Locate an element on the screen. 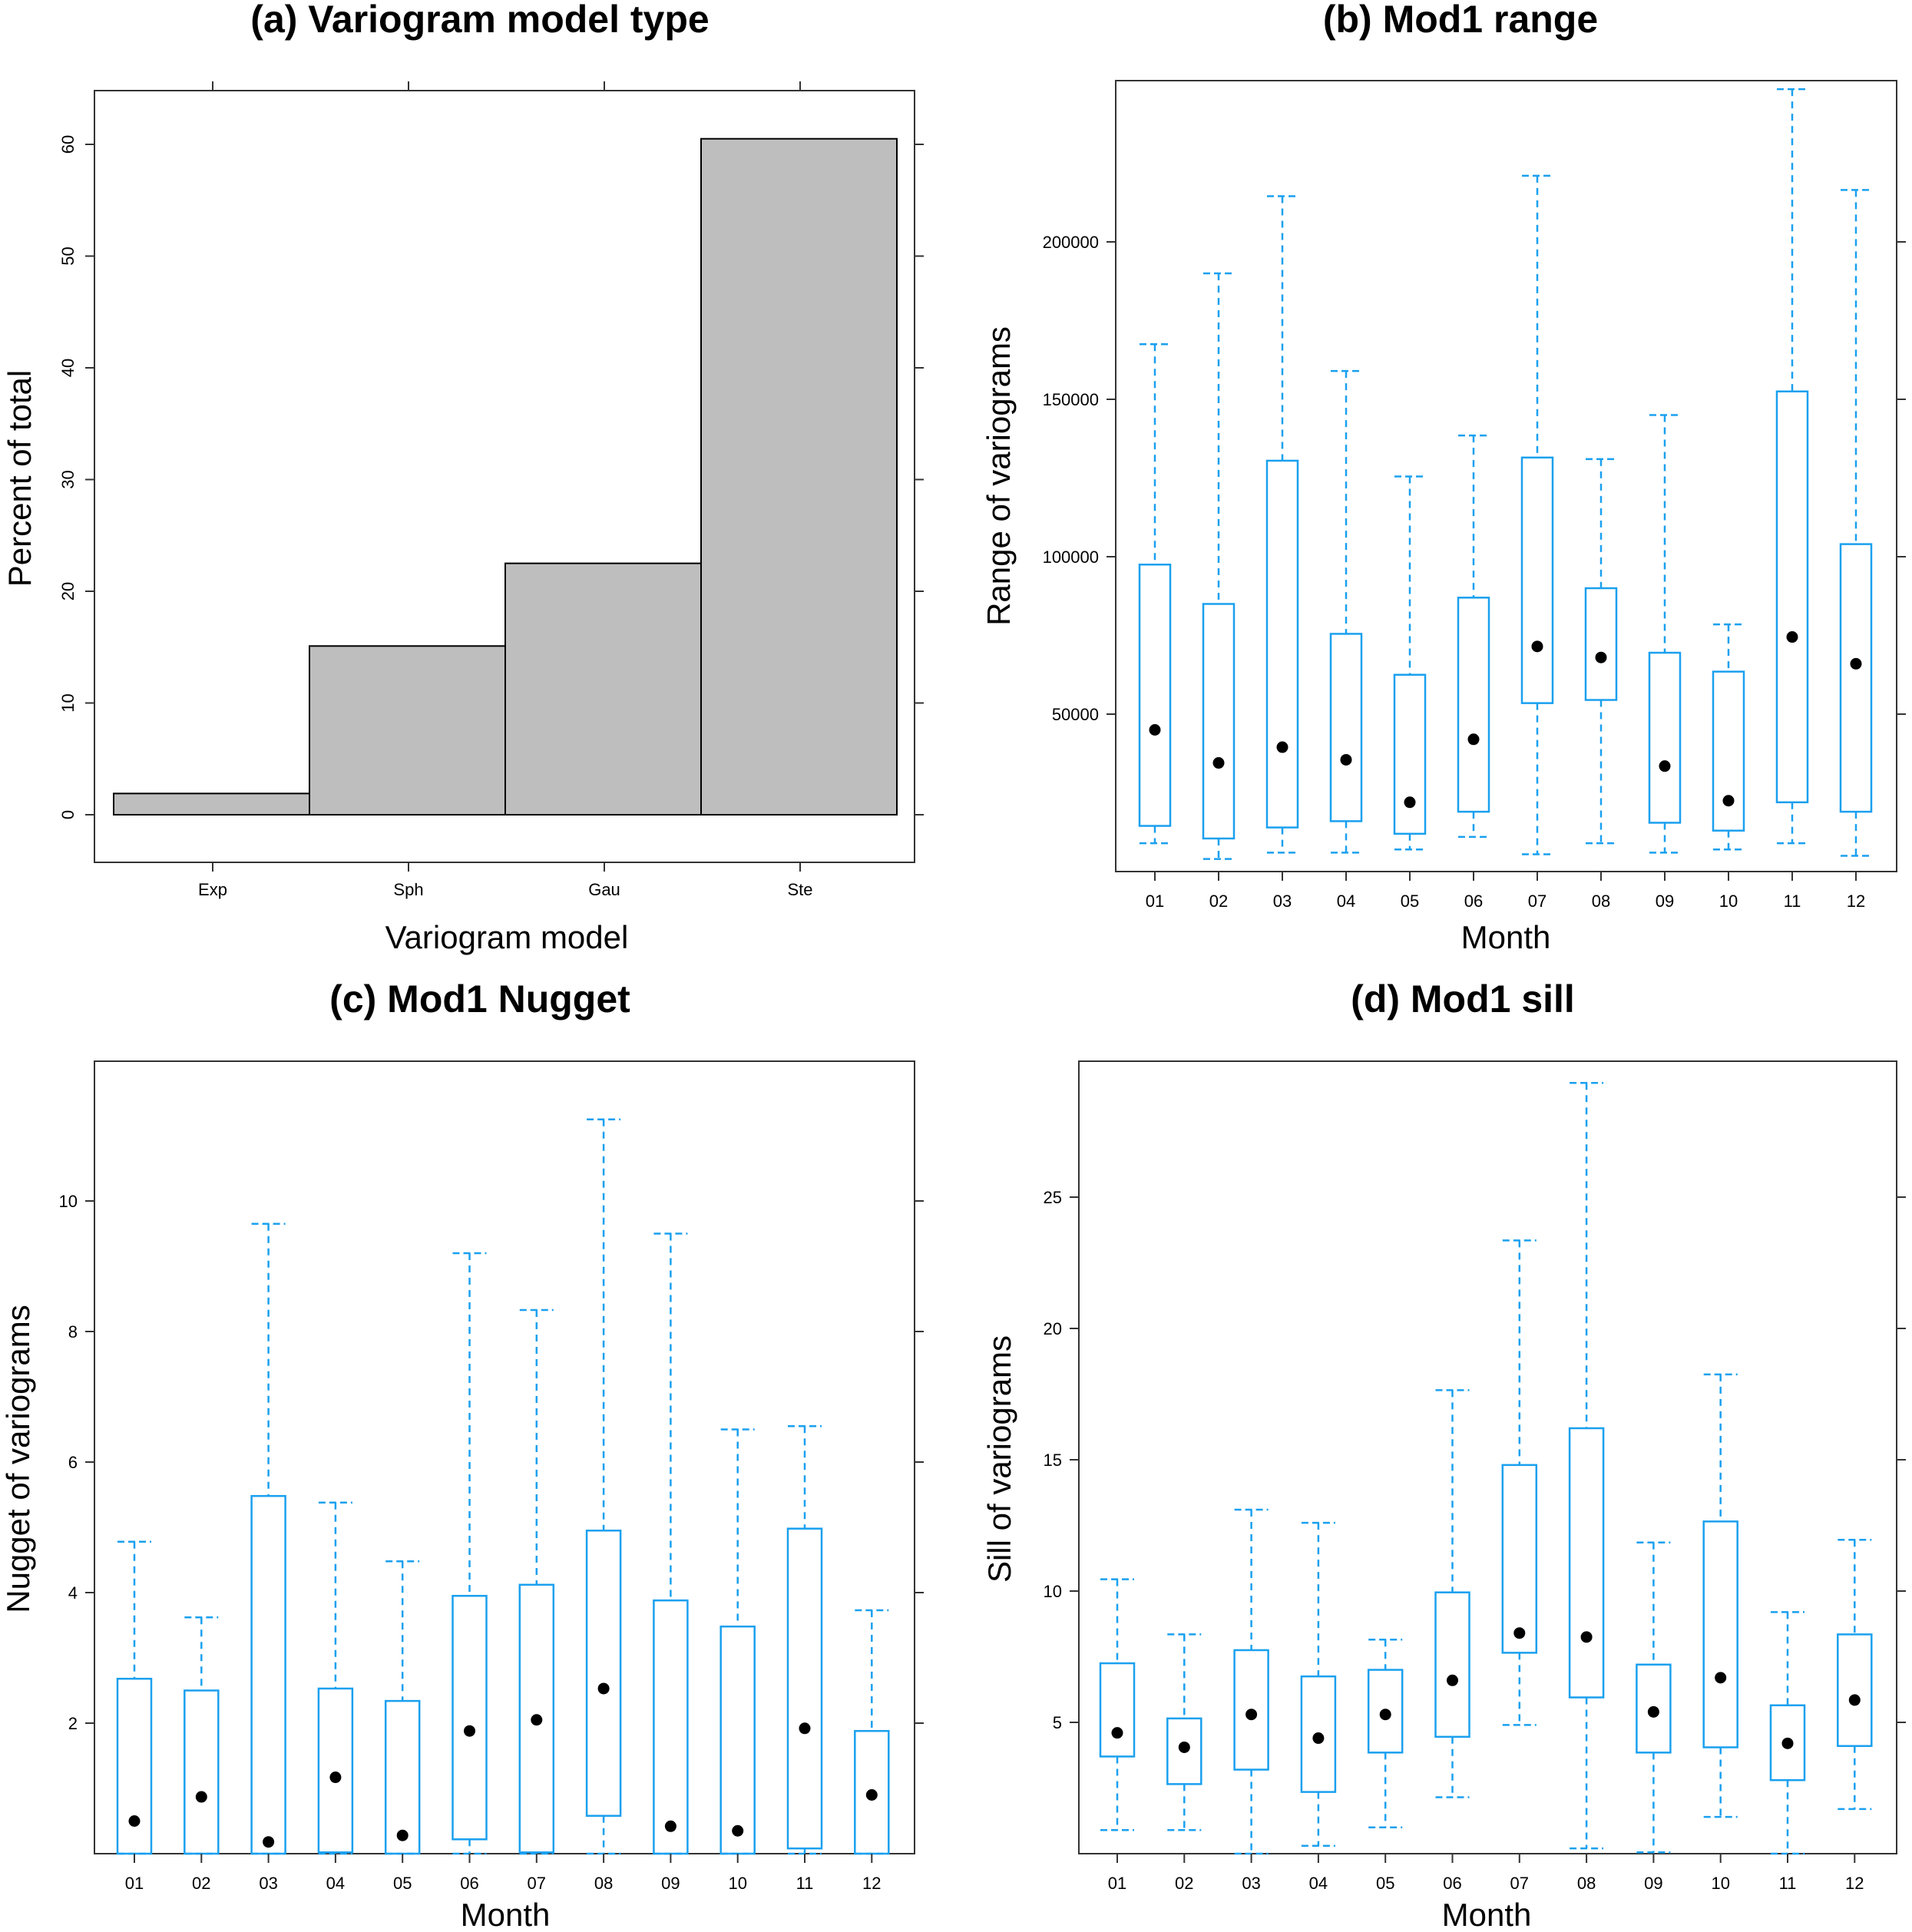 The height and width of the screenshot is (1932, 1912). x-tick-label-12: 12 is located at coordinates (872, 1883).